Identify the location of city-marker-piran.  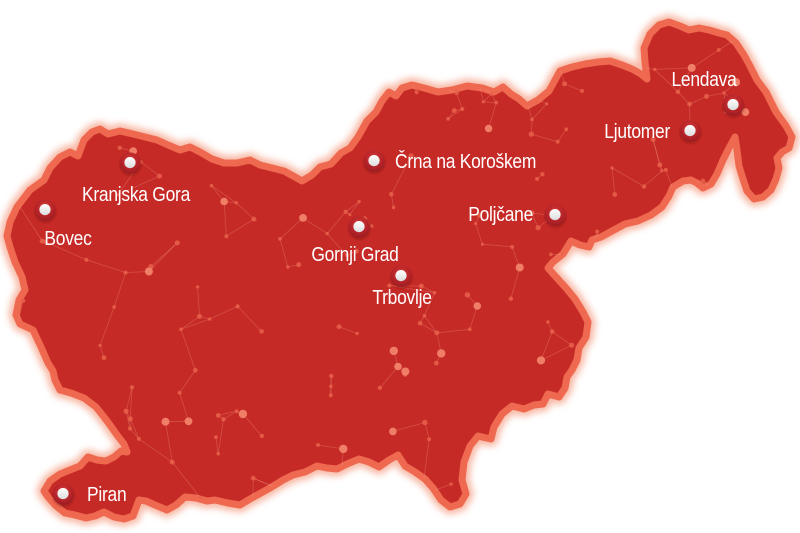
(63, 494).